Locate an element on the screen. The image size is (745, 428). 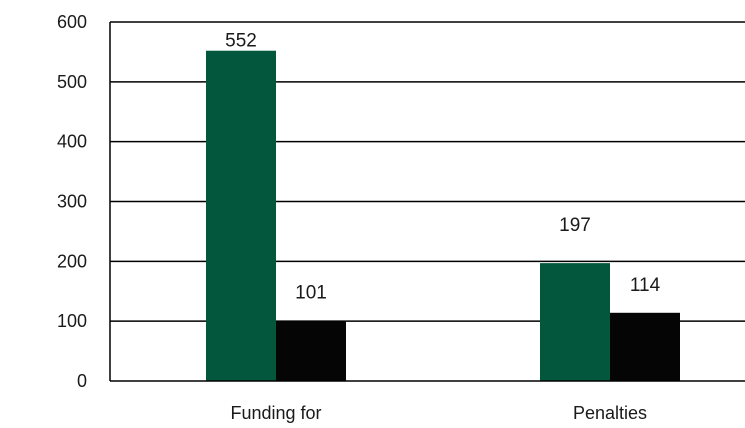
y-tick-label: 300 is located at coordinates (72, 202).